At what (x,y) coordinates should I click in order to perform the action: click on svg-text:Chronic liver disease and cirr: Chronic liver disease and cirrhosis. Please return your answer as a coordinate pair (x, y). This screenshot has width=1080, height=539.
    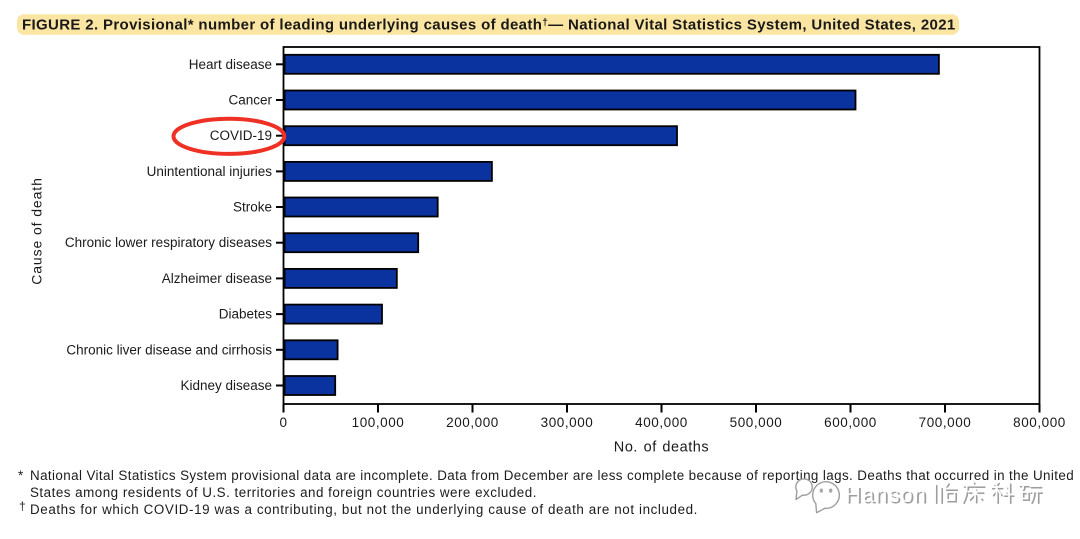
    Looking at the image, I should click on (169, 349).